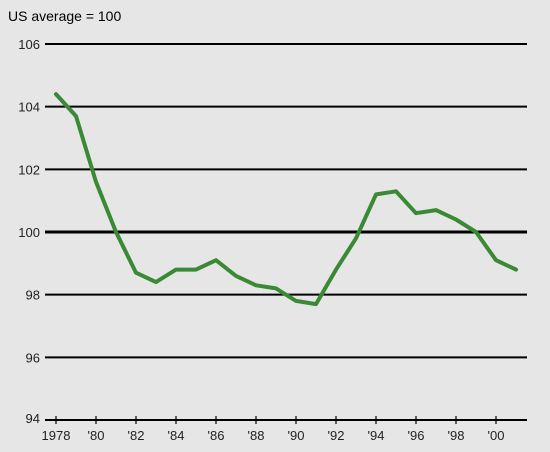  Describe the element at coordinates (256, 435) in the screenshot. I see `x-tick-label: '88` at that location.